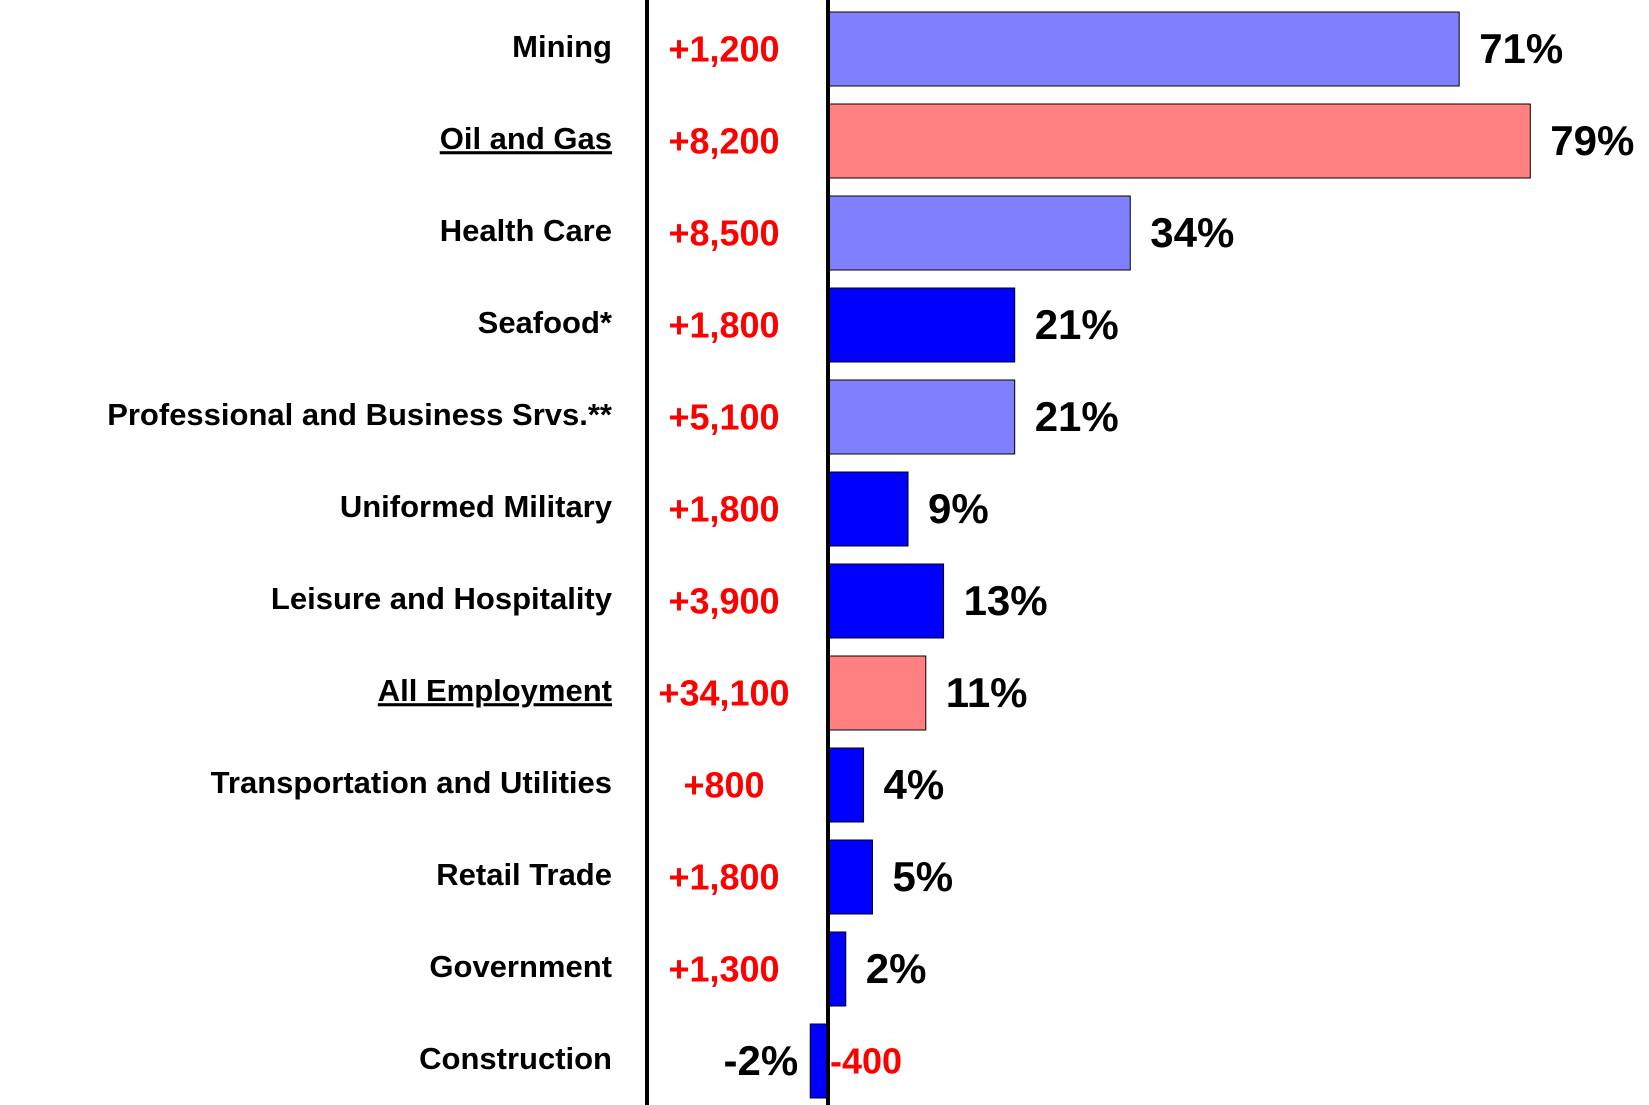 The image size is (1649, 1105). Describe the element at coordinates (723, 49) in the screenshot. I see `change-label: +1,200` at that location.